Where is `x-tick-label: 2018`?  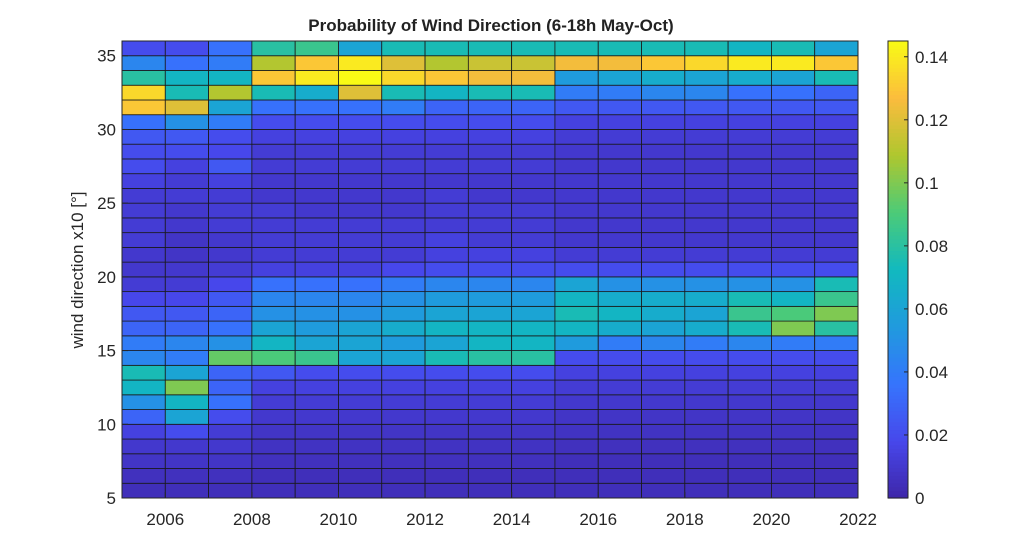 x-tick-label: 2018 is located at coordinates (685, 519).